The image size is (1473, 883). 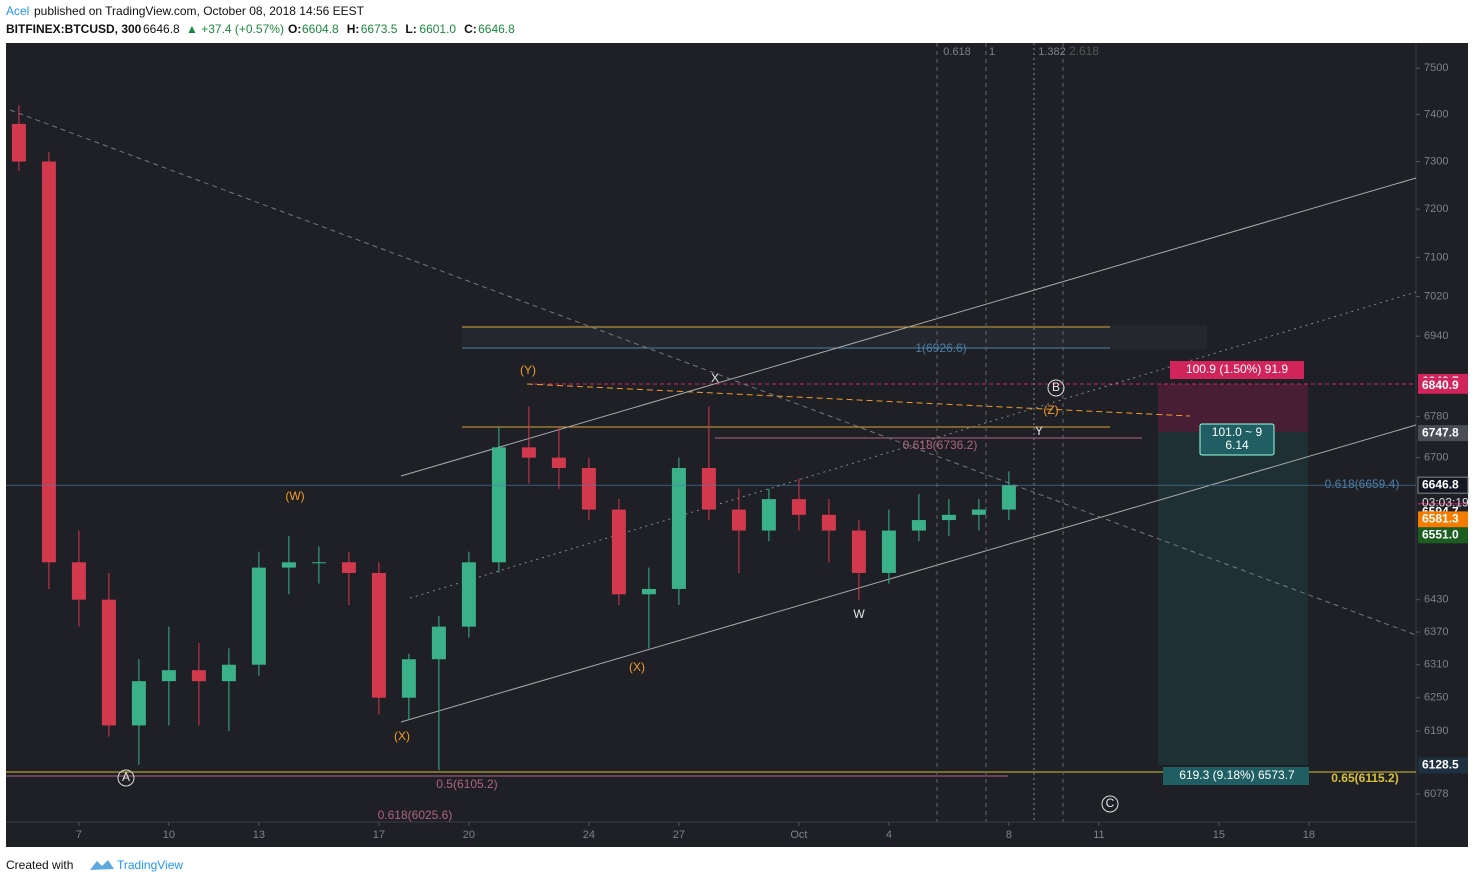 What do you see at coordinates (1445, 502) in the screenshot?
I see `countdown: 03:03:19` at bounding box center [1445, 502].